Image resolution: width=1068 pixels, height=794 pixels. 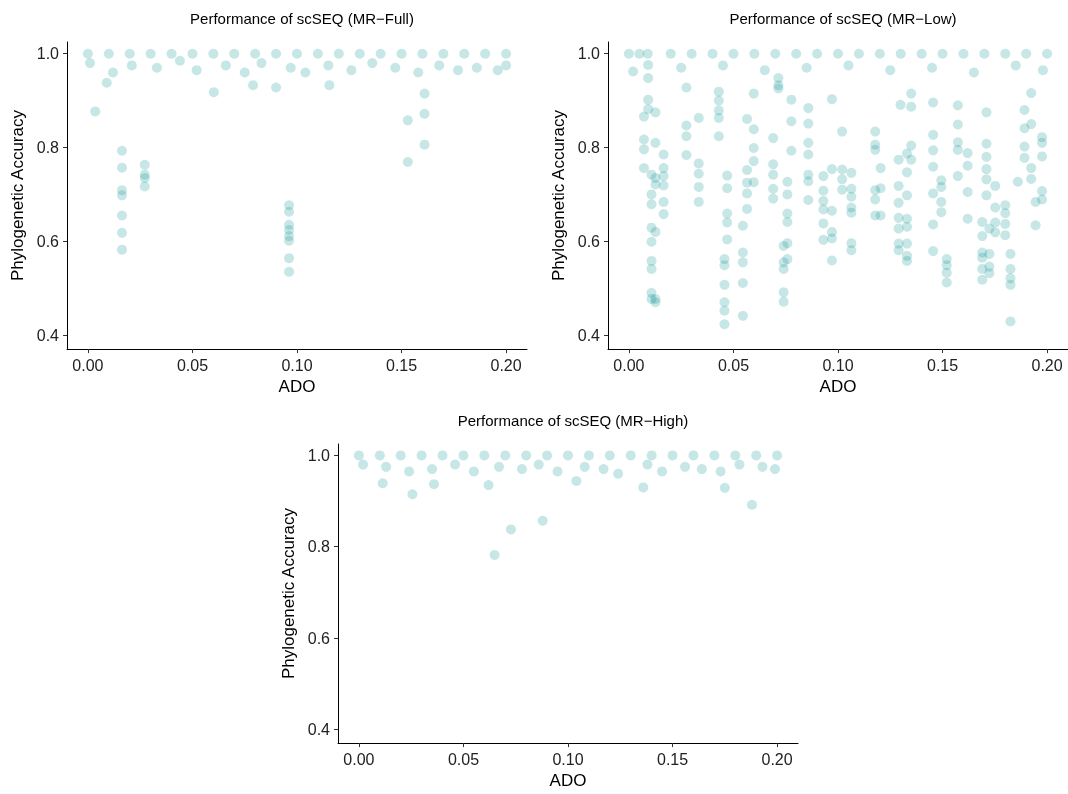 What do you see at coordinates (573, 420) in the screenshot?
I see `chart-title: Performance of scSEQ (MR−High)` at bounding box center [573, 420].